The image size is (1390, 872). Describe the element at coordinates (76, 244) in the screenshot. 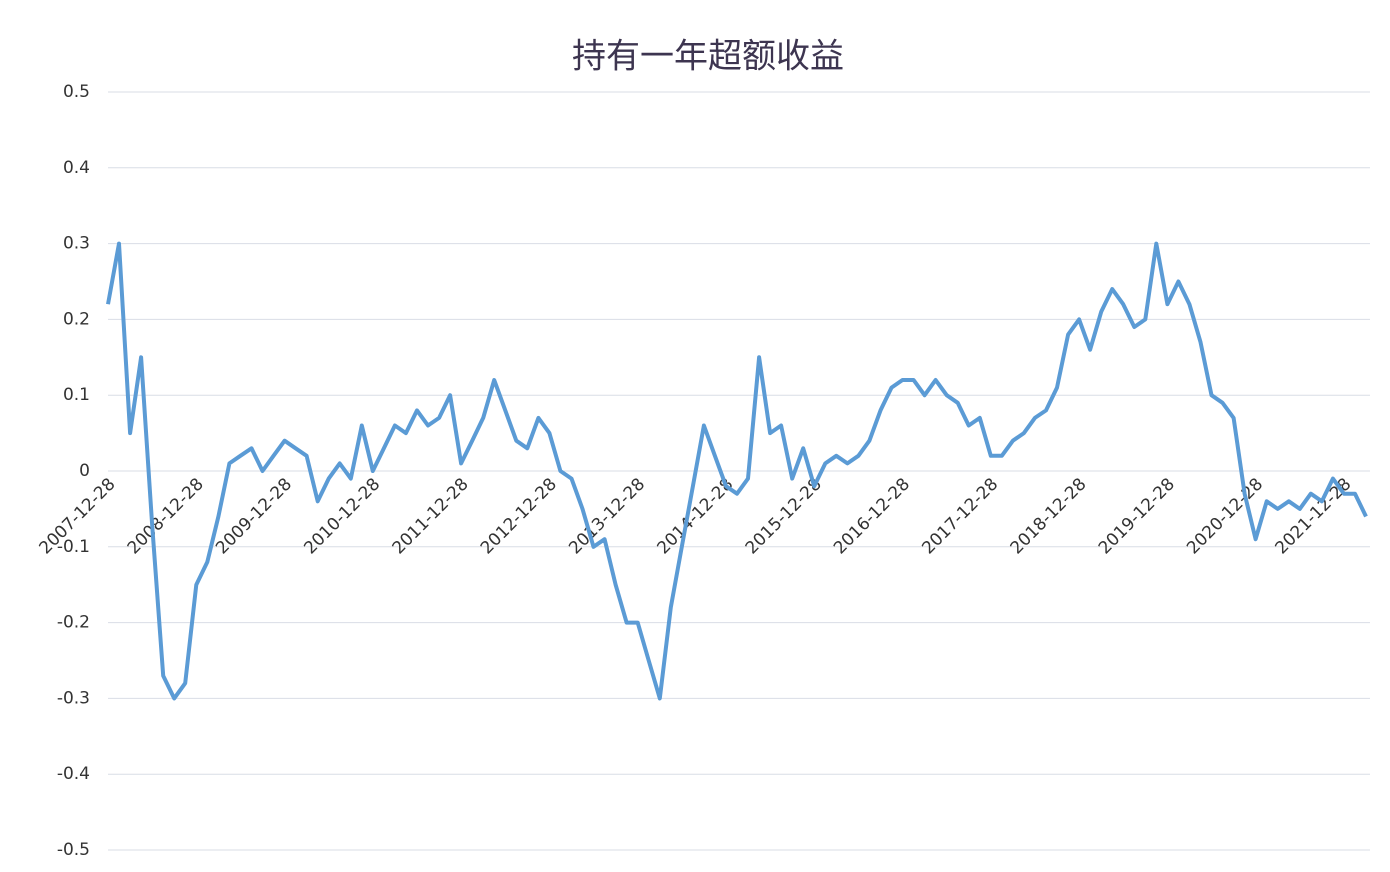

I see `y-tick-label: 0.3` at that location.